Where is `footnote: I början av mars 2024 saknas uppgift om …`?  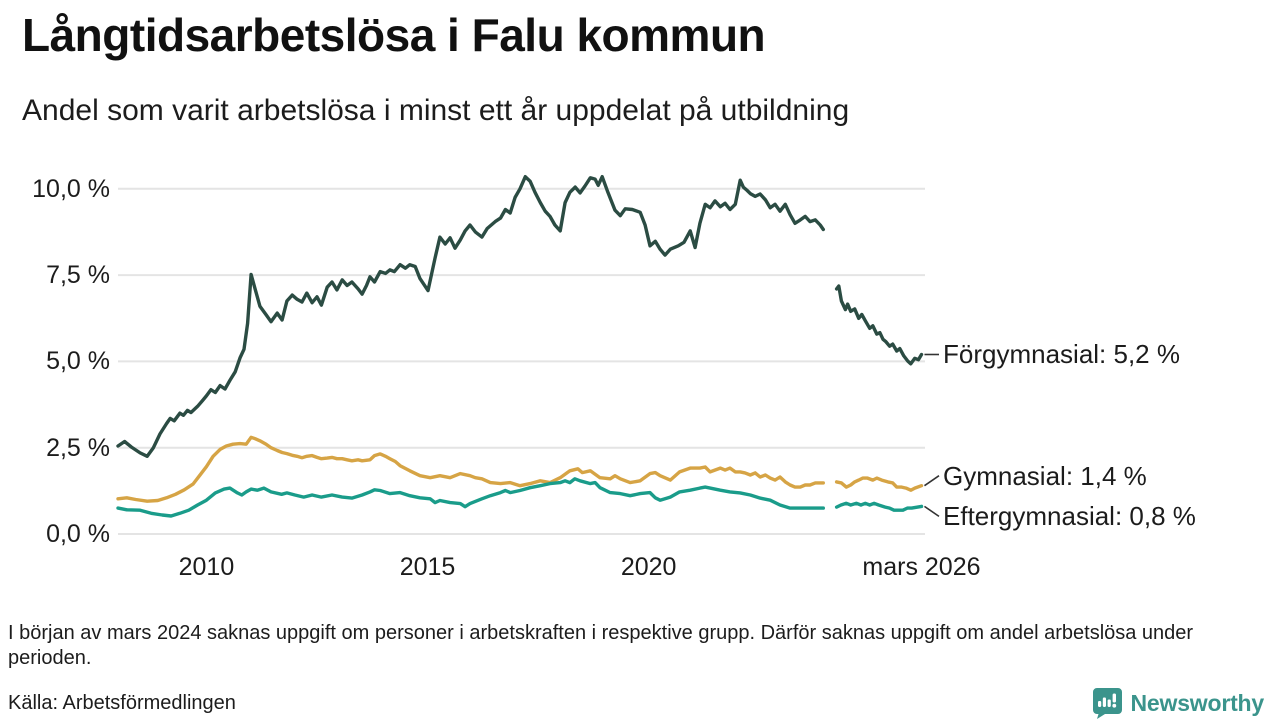 footnote: I början av mars 2024 saknas uppgift om … is located at coordinates (601, 645).